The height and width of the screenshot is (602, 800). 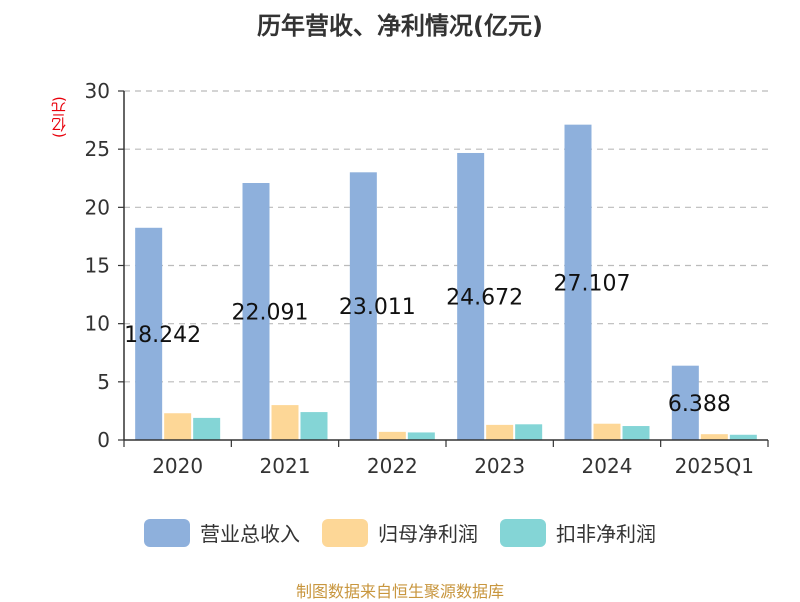 I want to click on bar-2-2020, so click(x=207, y=428).